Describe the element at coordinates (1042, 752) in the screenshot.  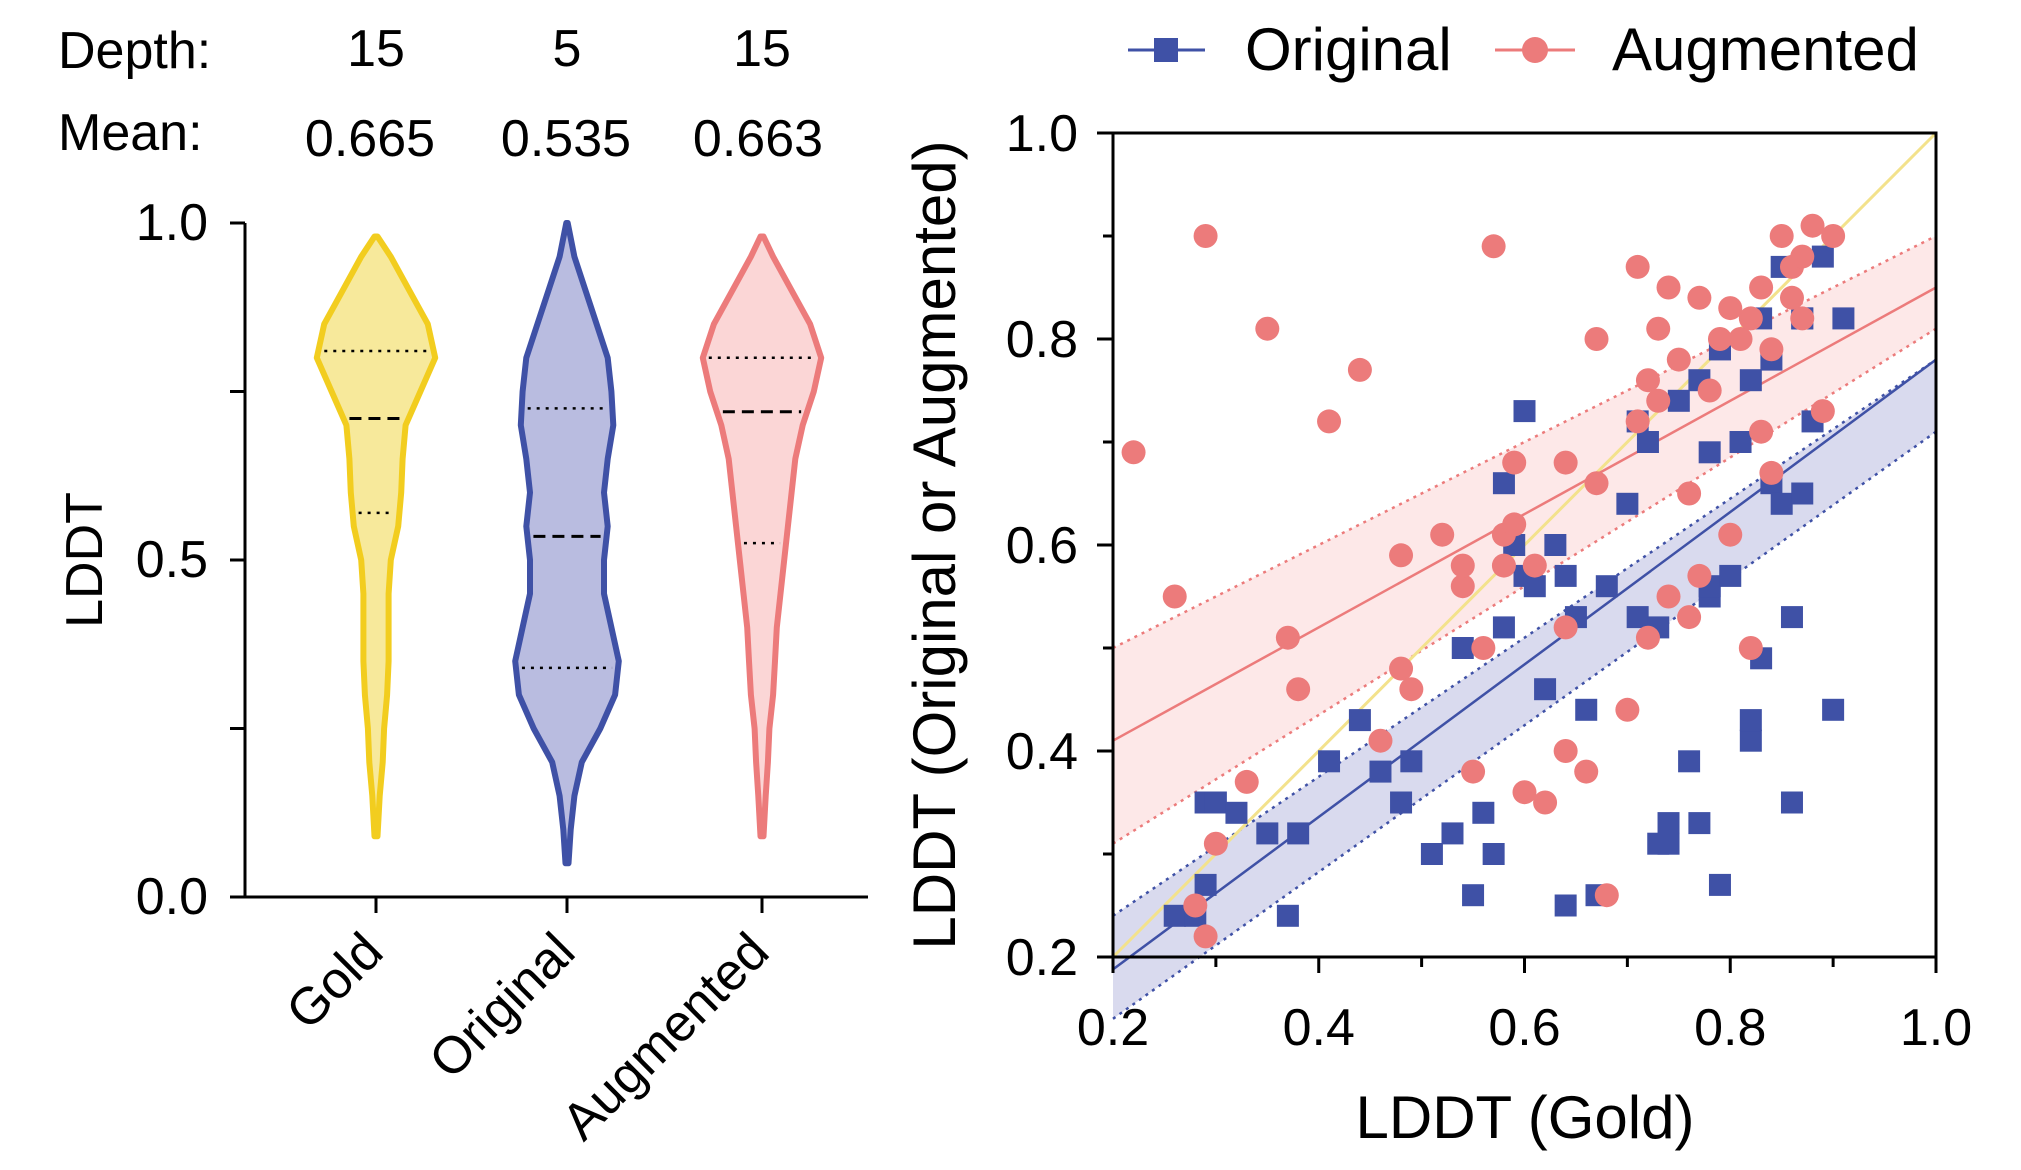
I see `scatter-ytick-label: 0.4` at that location.